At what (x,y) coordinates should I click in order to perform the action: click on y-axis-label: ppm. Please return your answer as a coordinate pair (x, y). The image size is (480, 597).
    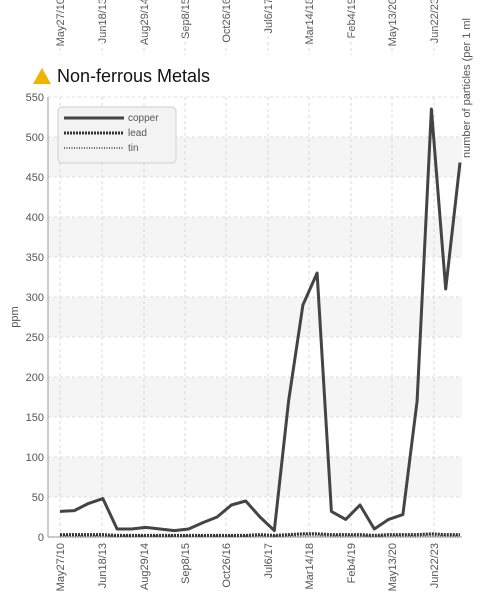
    Looking at the image, I should click on (15, 316).